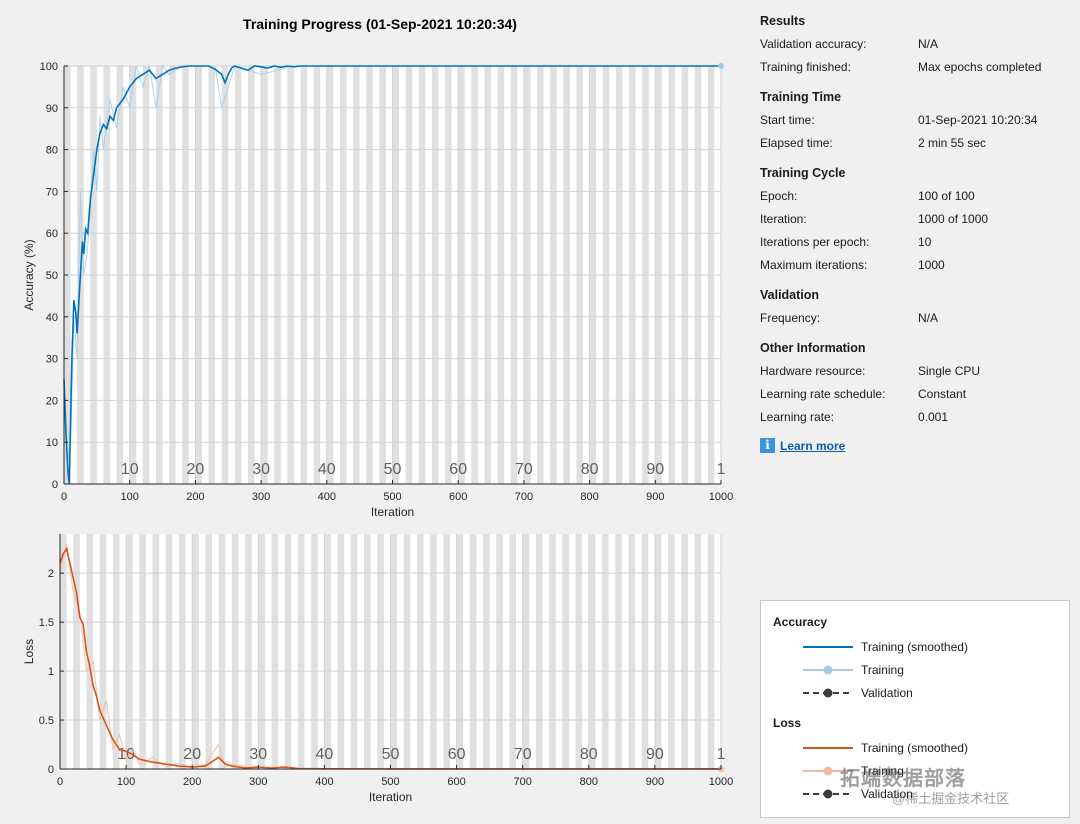 This screenshot has width=1080, height=824. I want to click on loss-x-tick-label: 600, so click(456, 782).